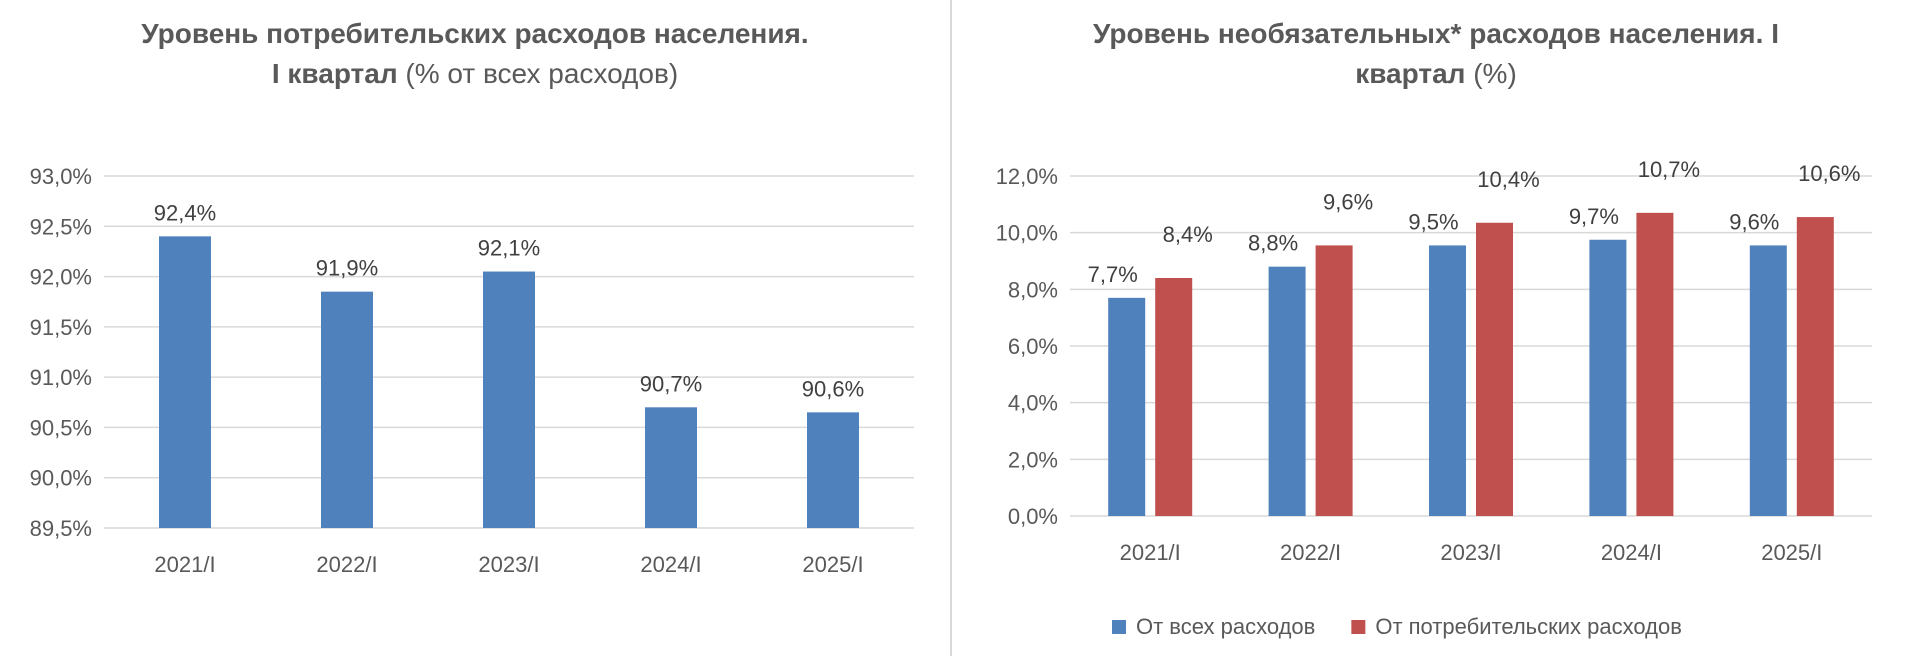  Describe the element at coordinates (1027, 233) in the screenshot. I see `y-tick-label: 10,0%` at that location.